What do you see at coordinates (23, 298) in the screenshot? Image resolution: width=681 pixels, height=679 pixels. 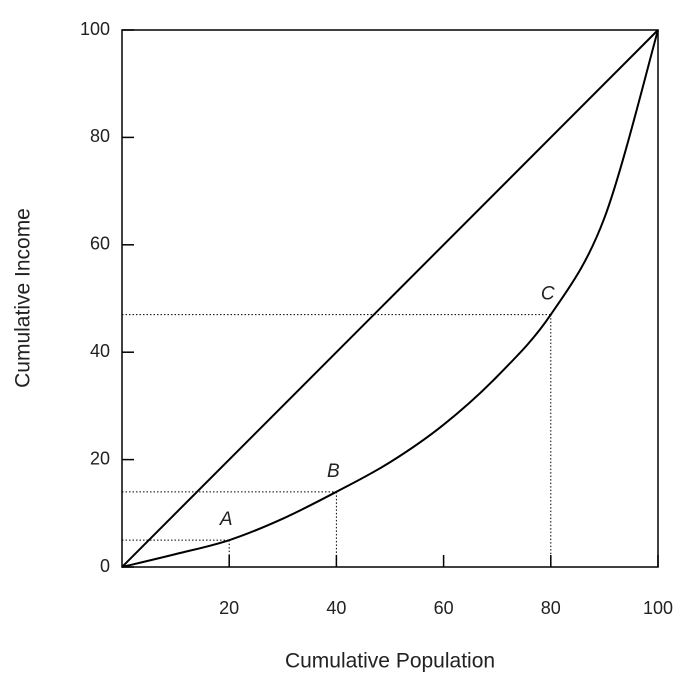 I see `y-axis-title: Cumulative Income` at bounding box center [23, 298].